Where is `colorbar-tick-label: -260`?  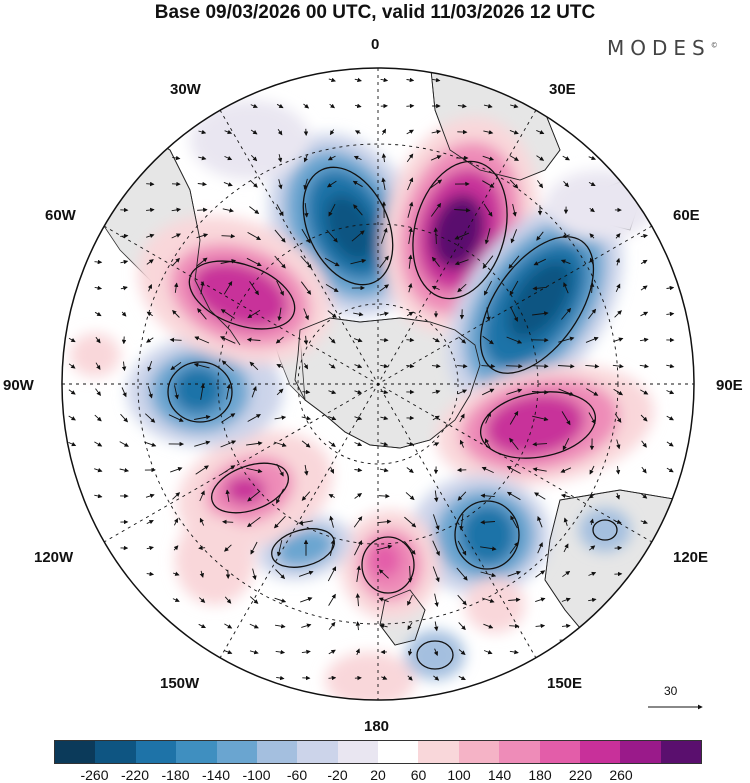 colorbar-tick-label: -260 is located at coordinates (94, 775).